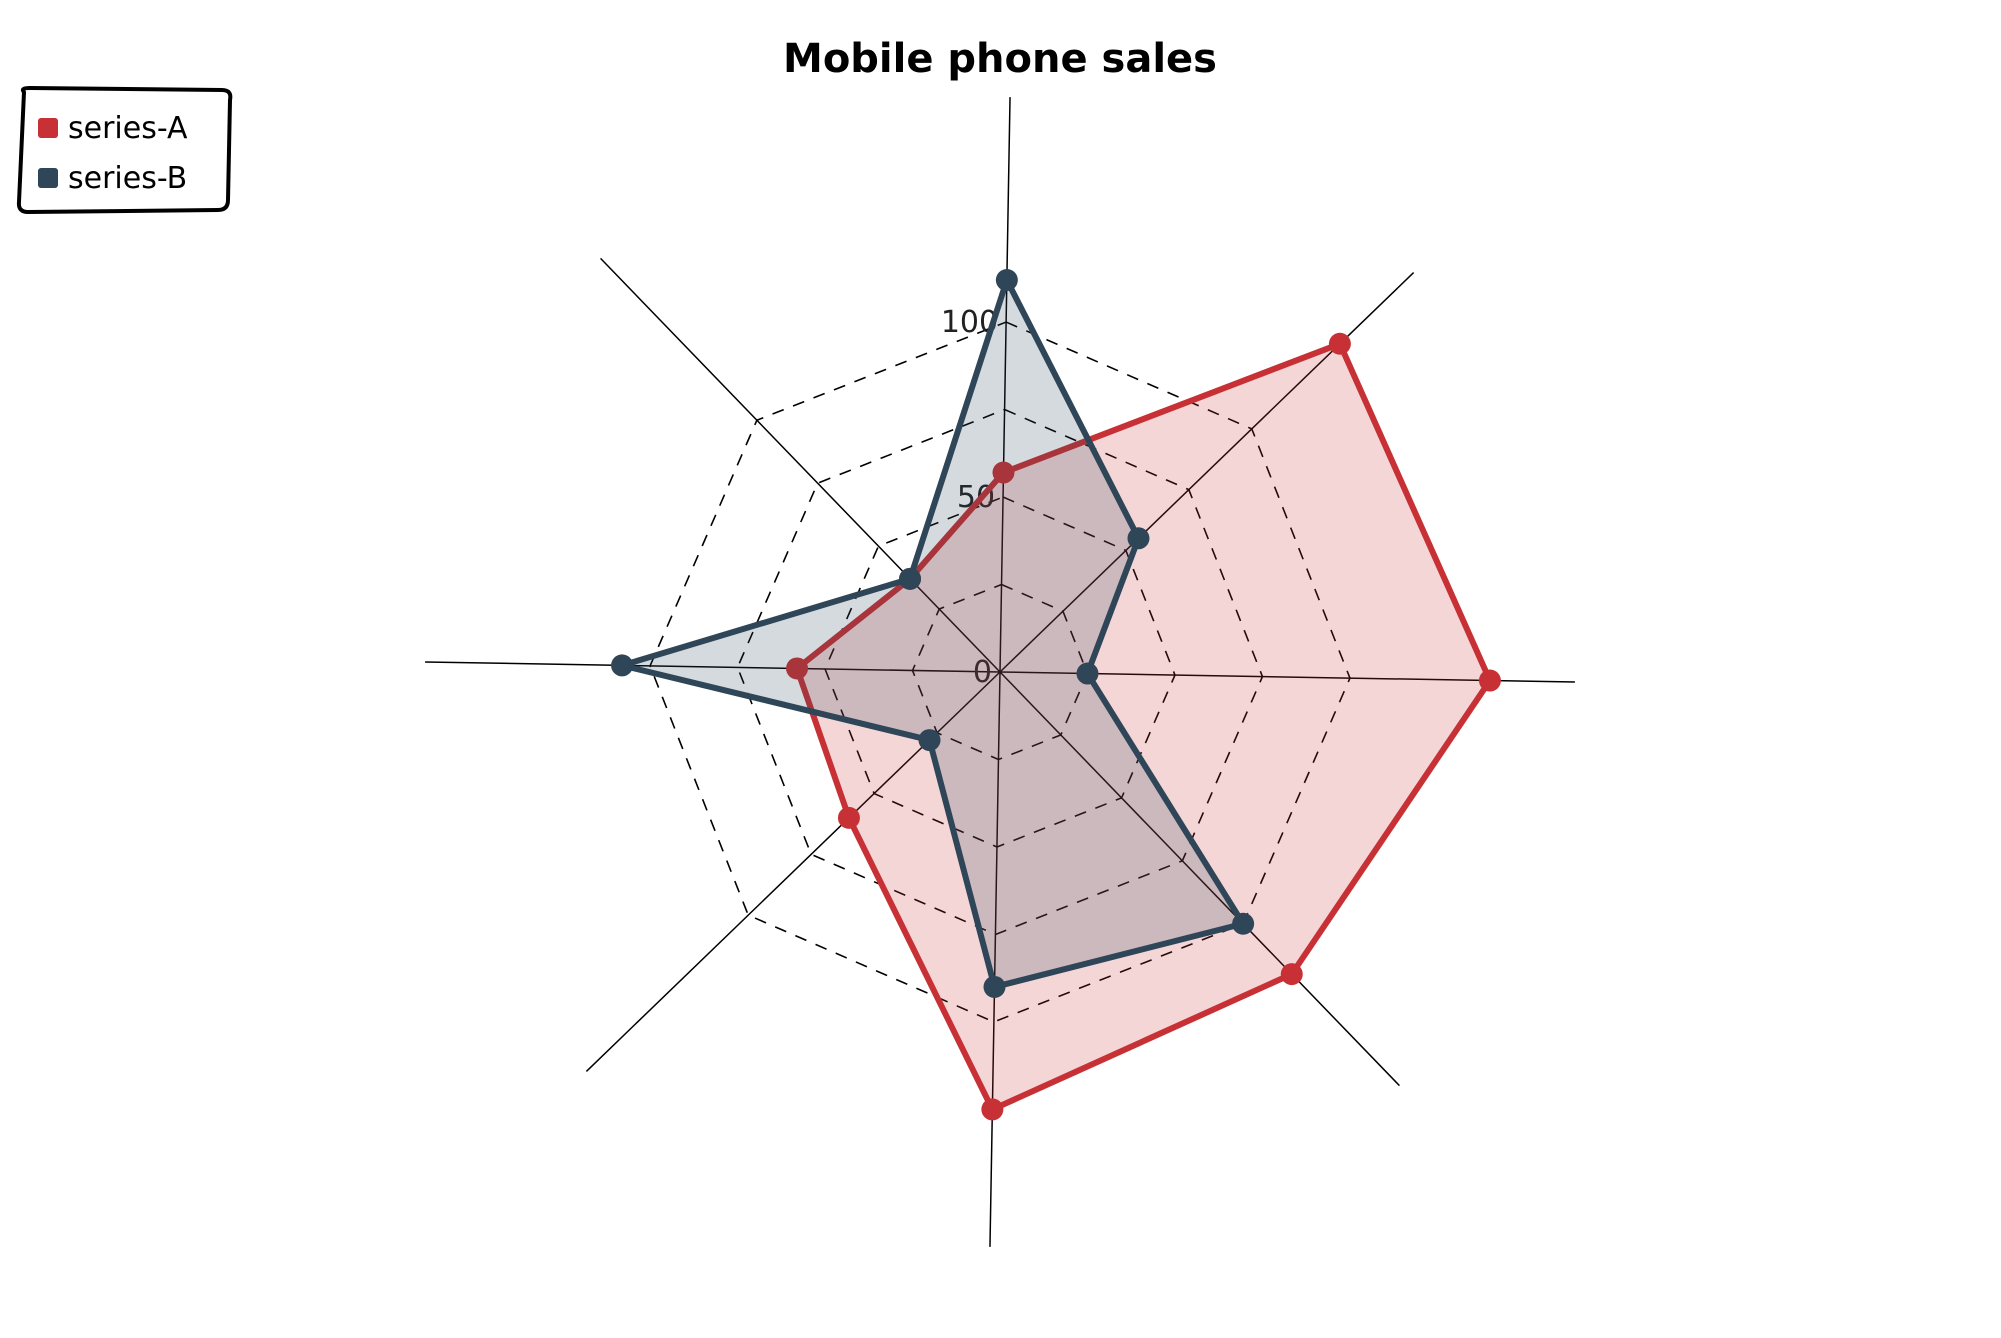 The height and width of the screenshot is (1338, 2001). I want to click on legend-label: series-B, so click(127, 178).